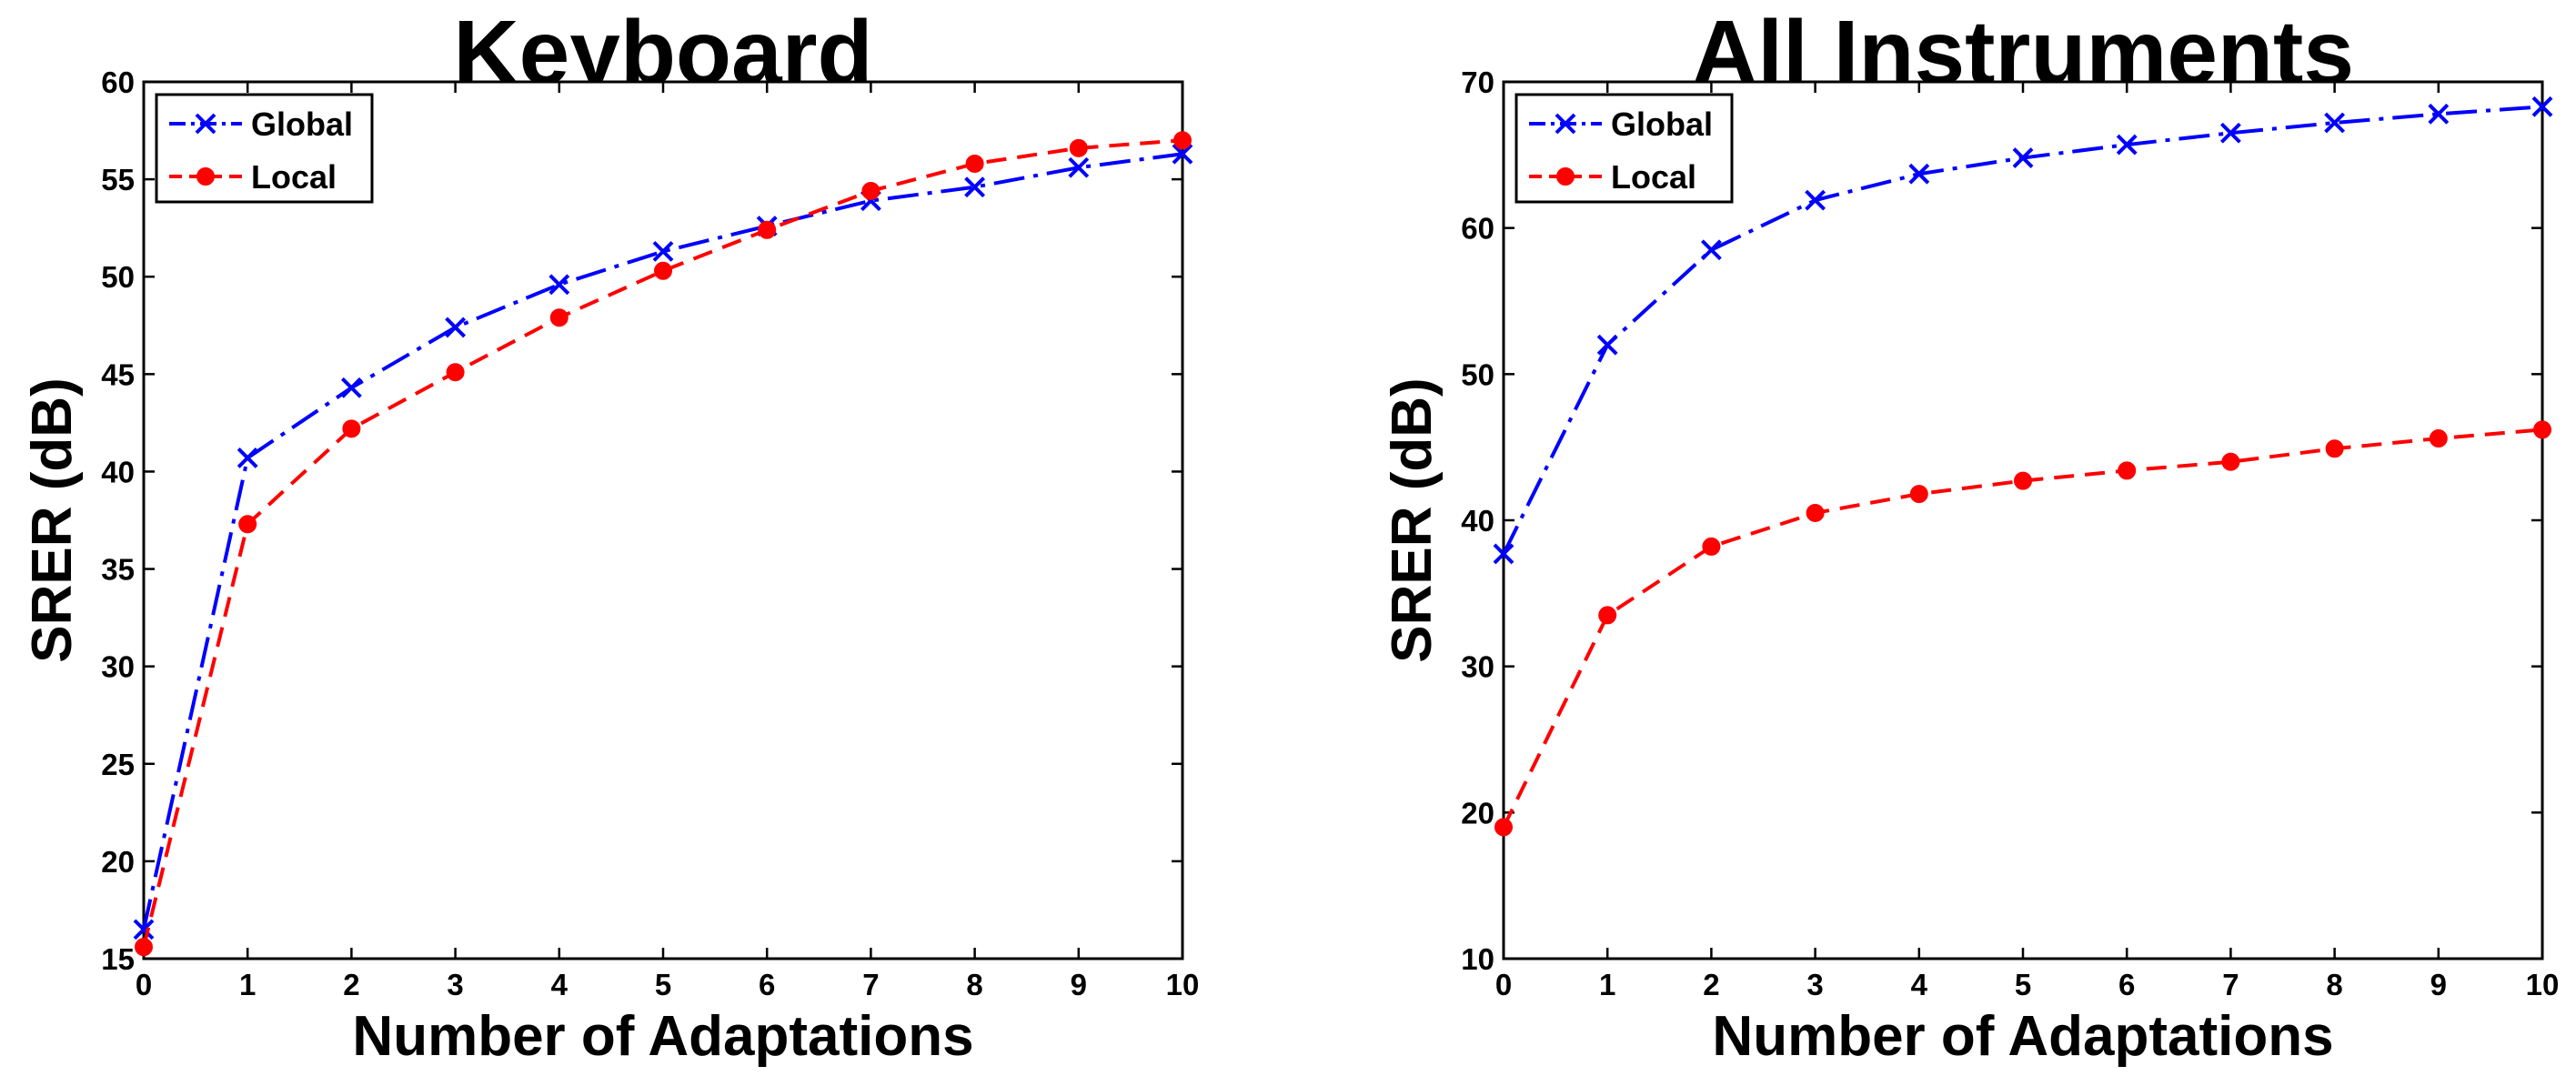 The width and height of the screenshot is (2576, 1076). Describe the element at coordinates (118, 374) in the screenshot. I see `y-tick-label: 45` at that location.